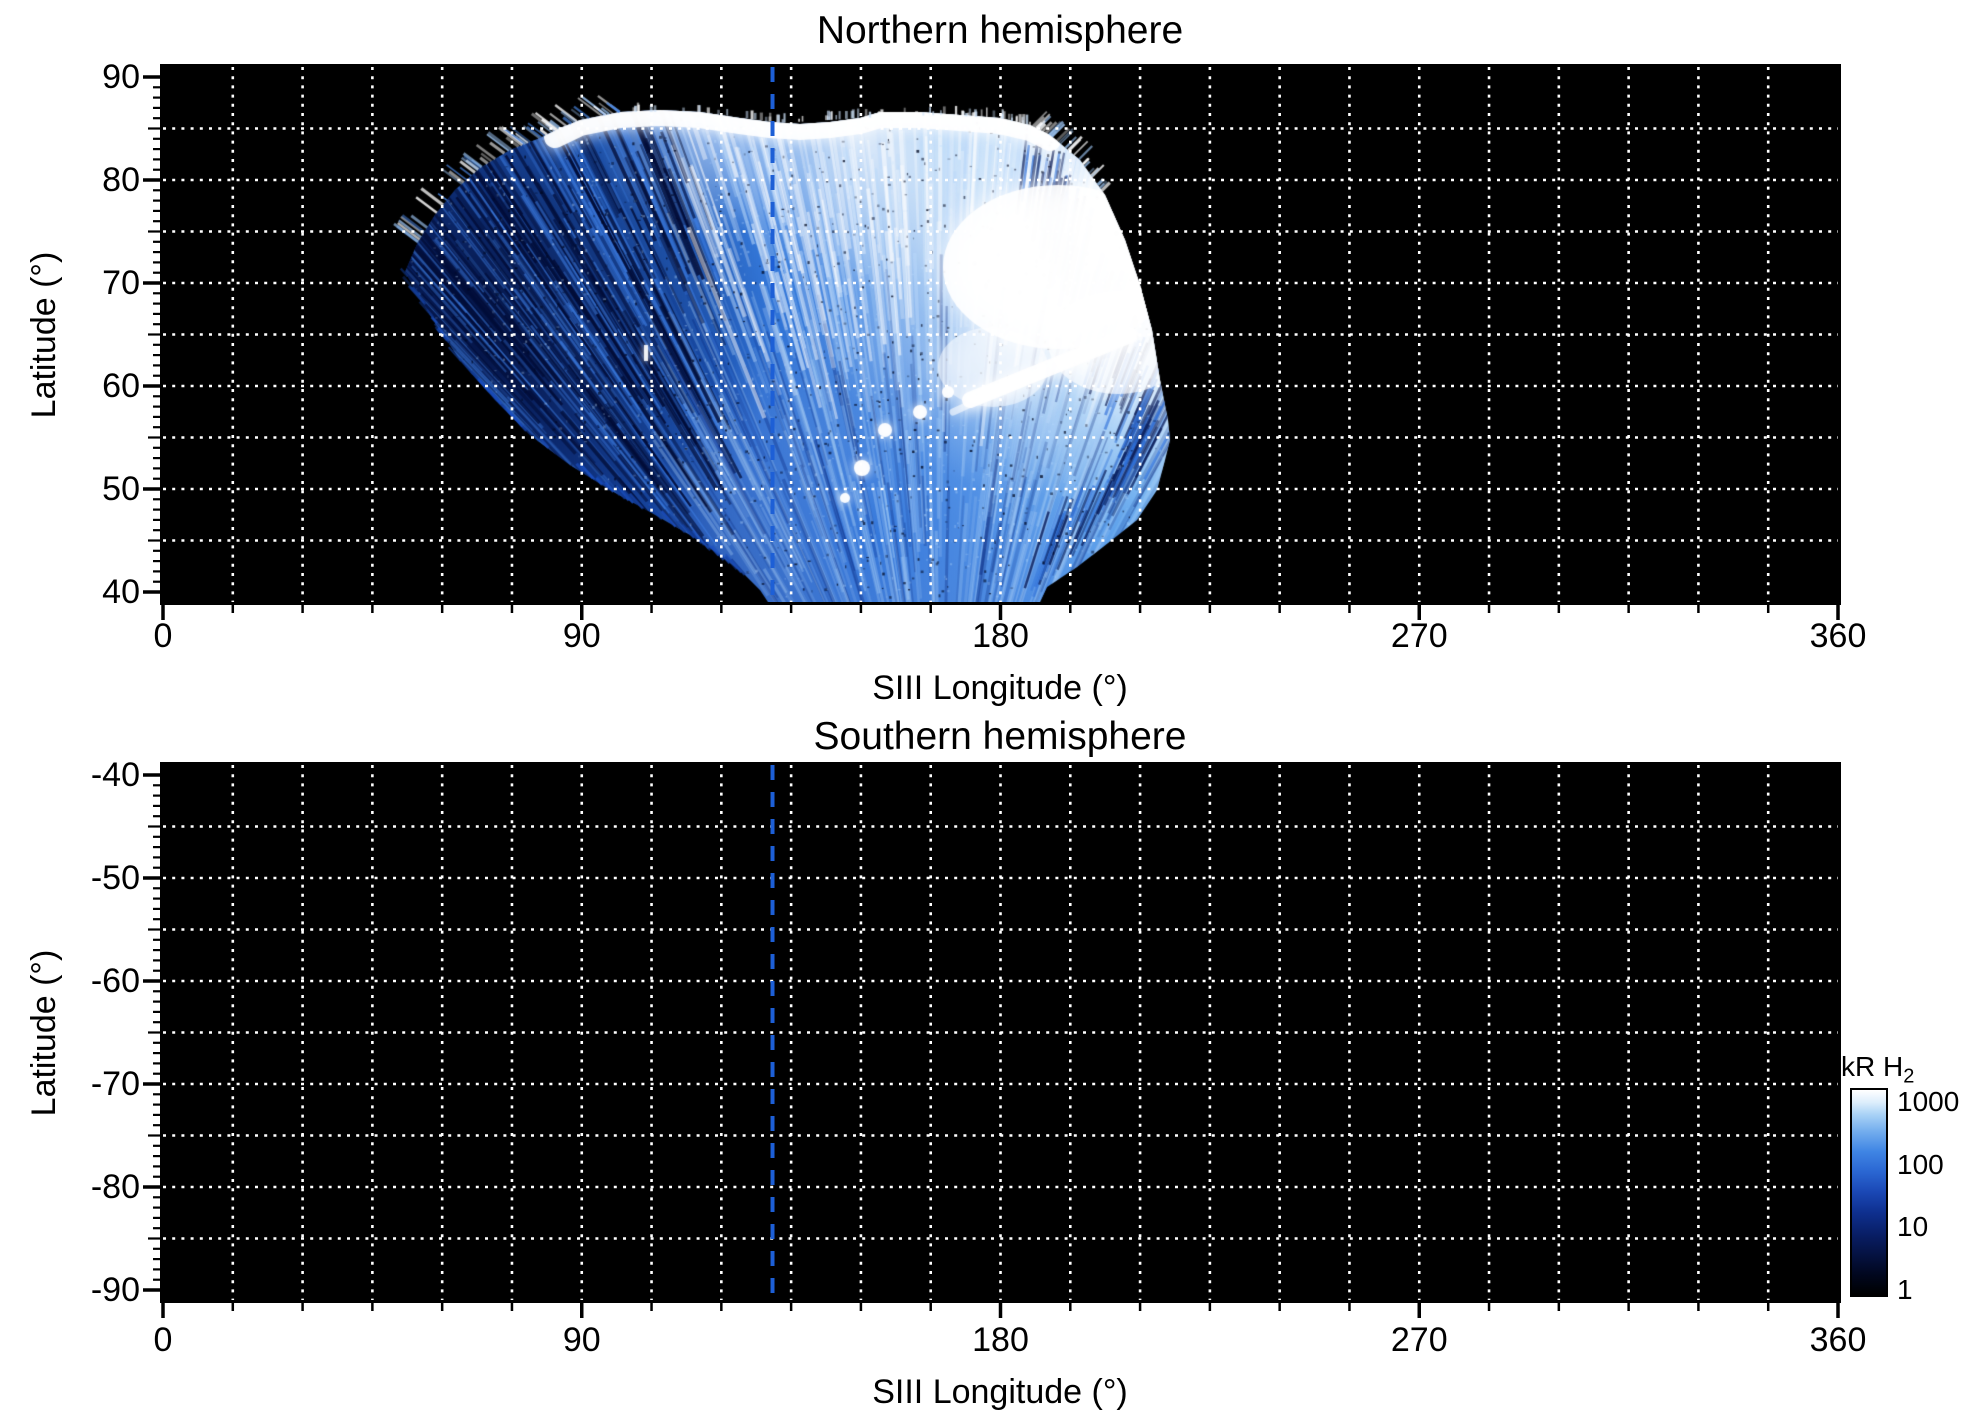 This screenshot has width=1983, height=1423. I want to click on colorbar-title-subscript: 2, so click(1909, 1076).